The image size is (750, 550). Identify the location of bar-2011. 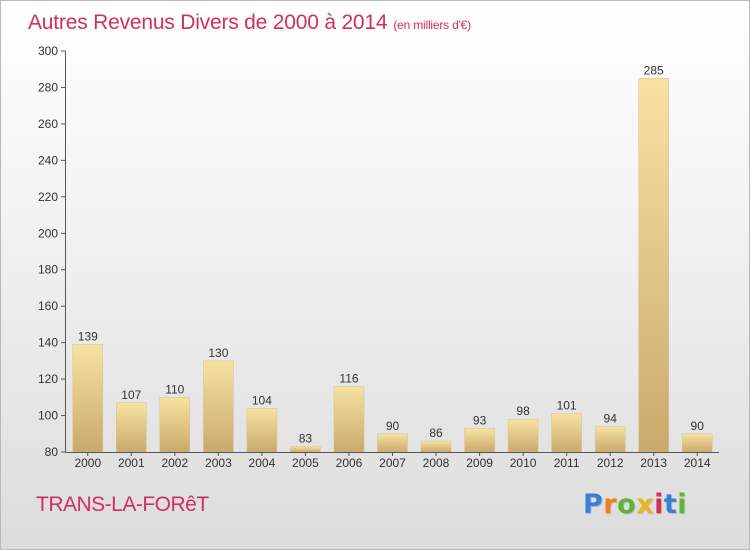
(566, 433).